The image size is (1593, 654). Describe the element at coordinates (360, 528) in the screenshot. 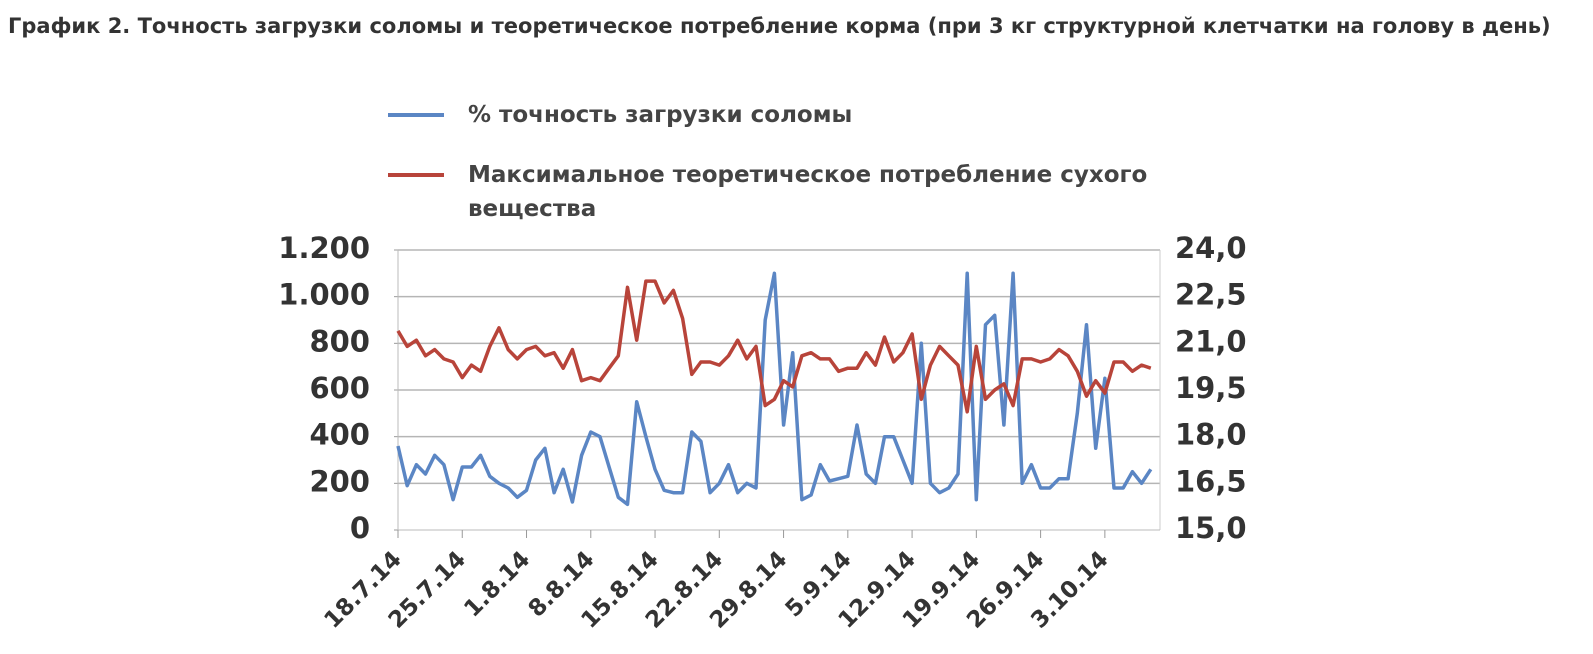

I see `y-tick-label: 0` at that location.